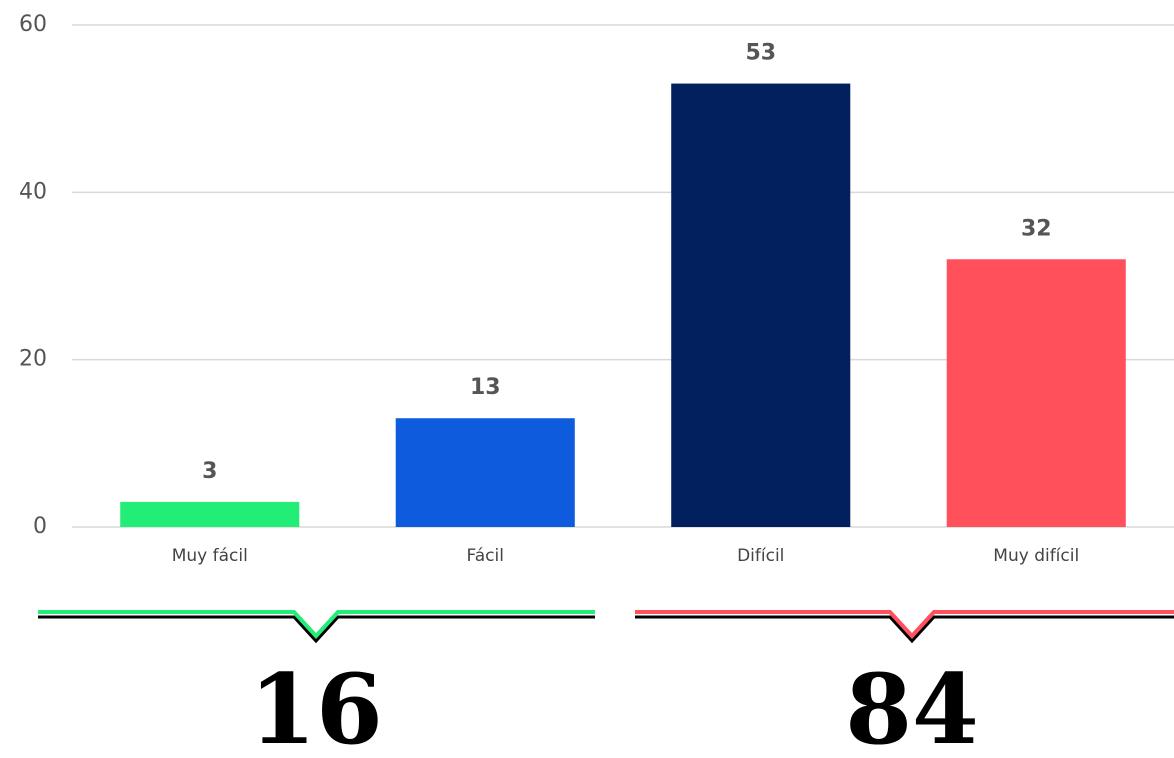 This screenshot has height=758, width=1174. What do you see at coordinates (210, 556) in the screenshot?
I see `x-tick-label: Muy fácil` at bounding box center [210, 556].